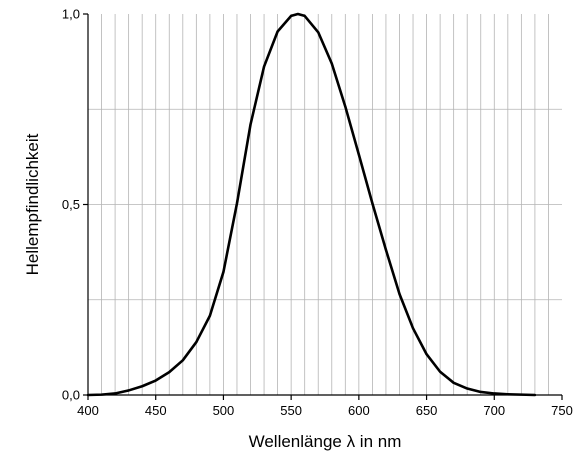  I want to click on y-tick-label: 1,0, so click(71, 14).